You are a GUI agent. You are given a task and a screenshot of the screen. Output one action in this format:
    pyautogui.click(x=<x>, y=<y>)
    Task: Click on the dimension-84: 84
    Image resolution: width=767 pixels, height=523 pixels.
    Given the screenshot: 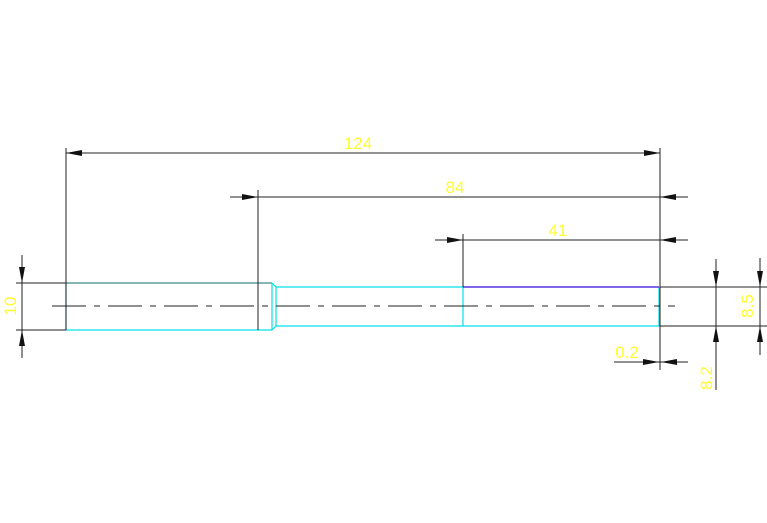 What is the action you would take?
    pyautogui.click(x=459, y=189)
    